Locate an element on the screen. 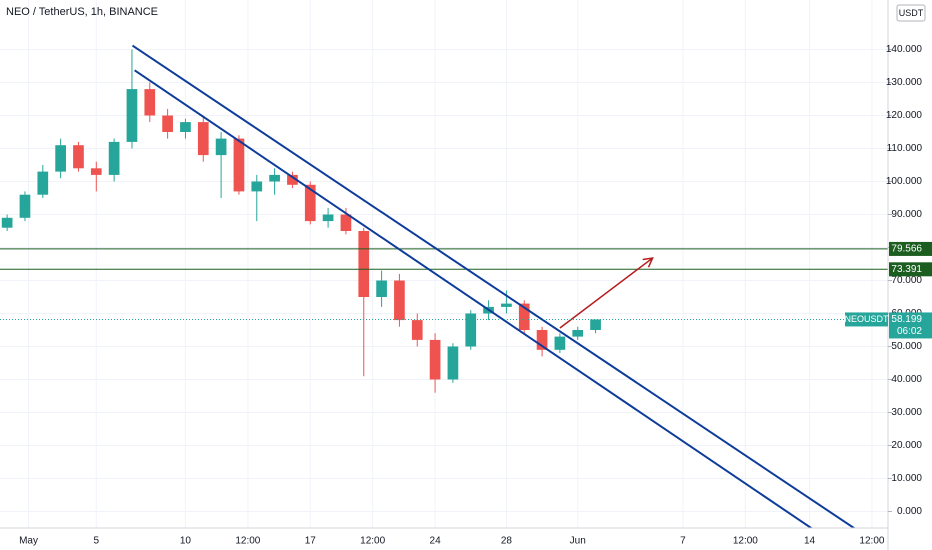  x-tick-label: May is located at coordinates (28, 541).